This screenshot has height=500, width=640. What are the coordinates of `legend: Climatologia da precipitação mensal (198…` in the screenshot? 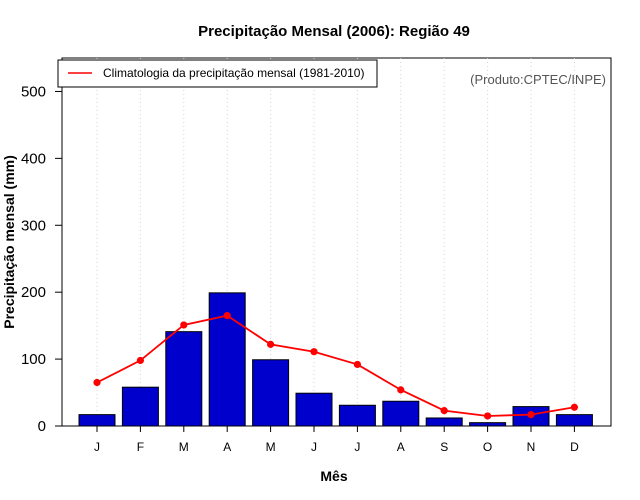 It's located at (217, 73).